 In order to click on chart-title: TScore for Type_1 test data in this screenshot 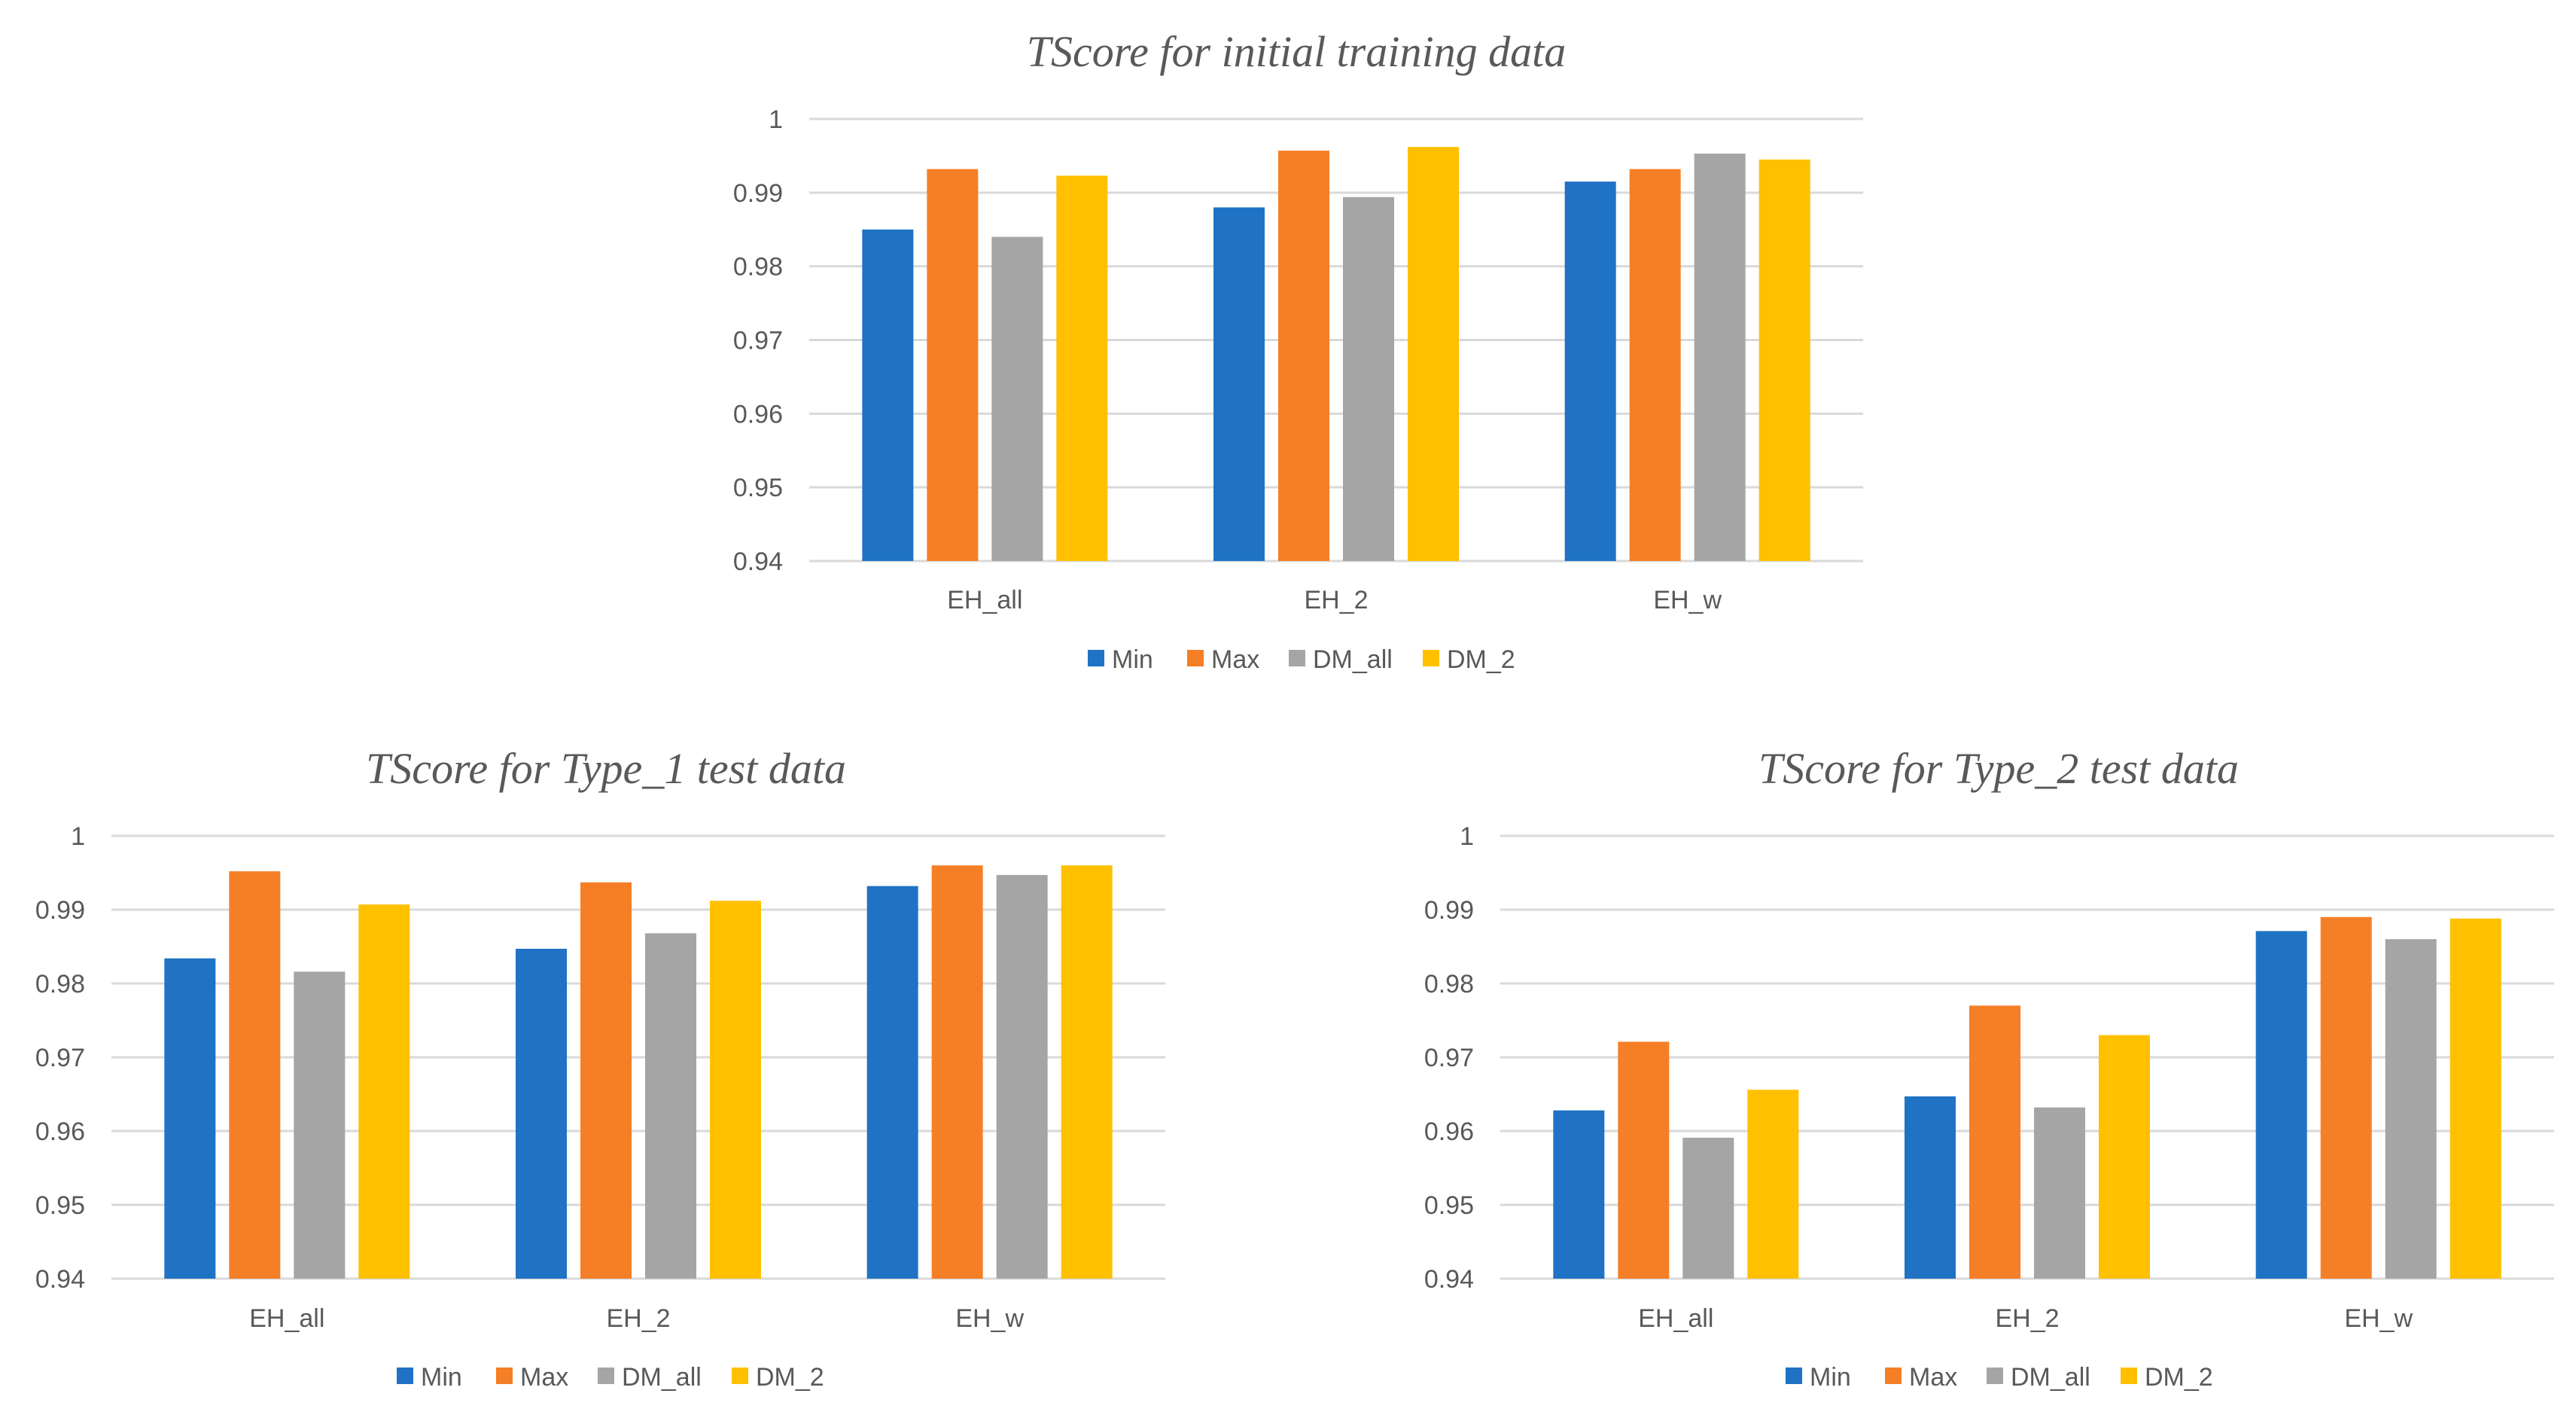, I will do `click(606, 768)`.